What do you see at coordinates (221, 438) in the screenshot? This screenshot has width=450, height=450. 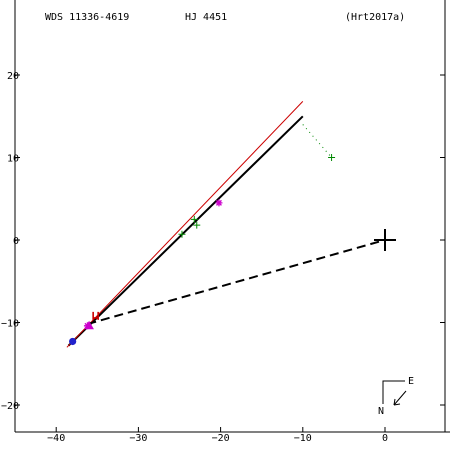 I see `x-tick-label: −20` at bounding box center [221, 438].